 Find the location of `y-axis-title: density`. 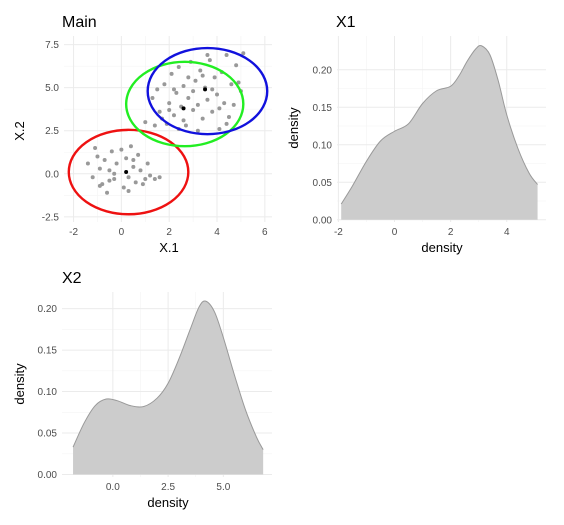

y-axis-title: density is located at coordinates (19, 384).